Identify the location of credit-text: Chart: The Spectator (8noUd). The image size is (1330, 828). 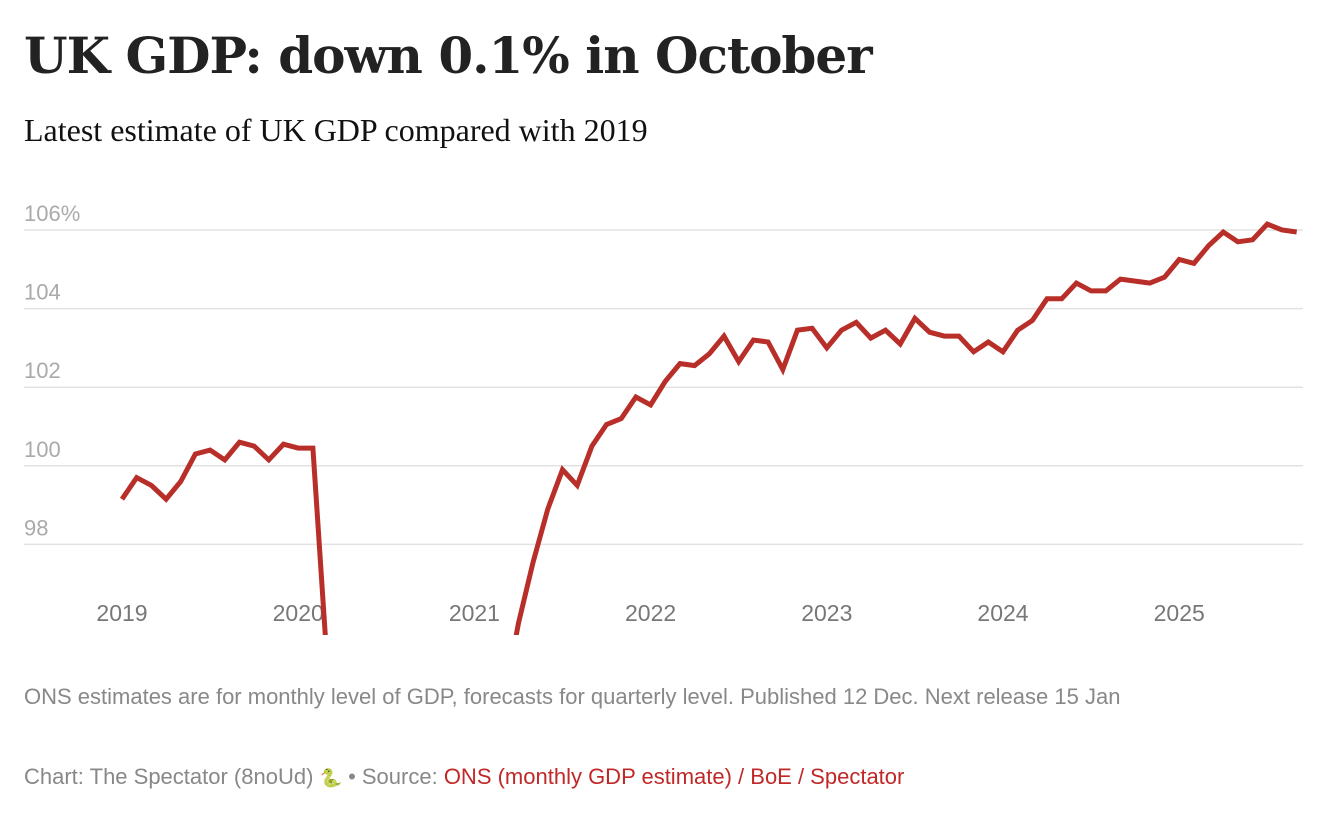
(169, 776).